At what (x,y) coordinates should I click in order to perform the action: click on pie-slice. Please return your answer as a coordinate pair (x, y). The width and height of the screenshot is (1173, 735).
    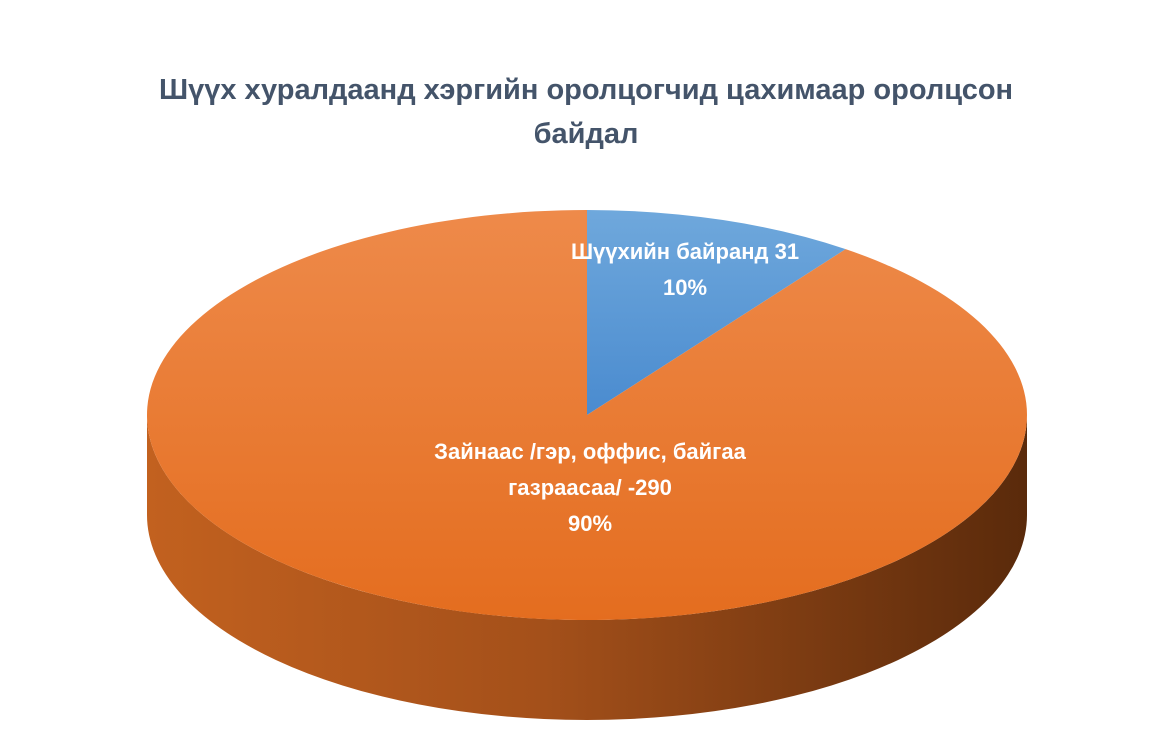
    Looking at the image, I should click on (716, 312).